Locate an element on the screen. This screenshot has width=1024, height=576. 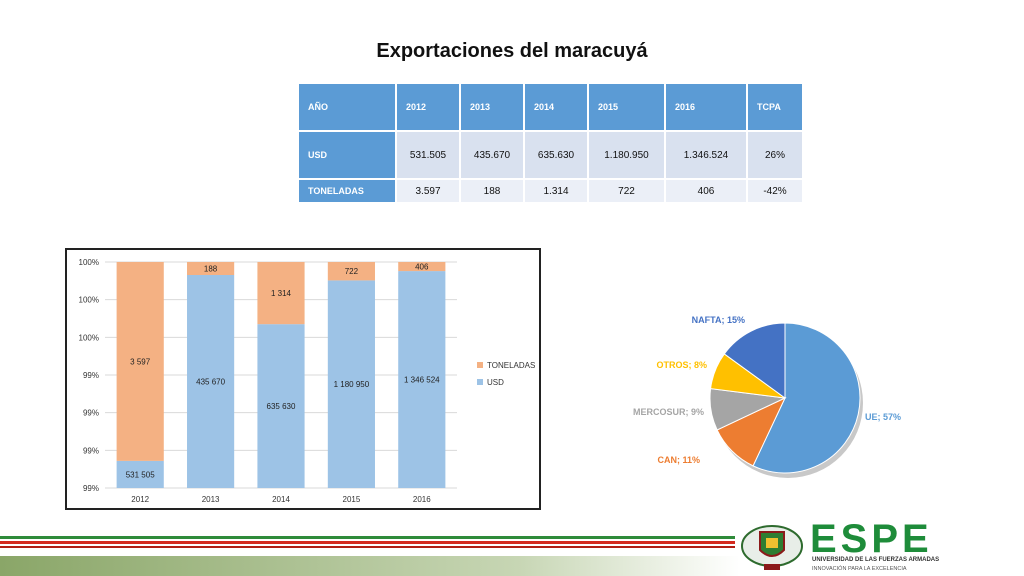
row-label: TONELADAS is located at coordinates (347, 191).